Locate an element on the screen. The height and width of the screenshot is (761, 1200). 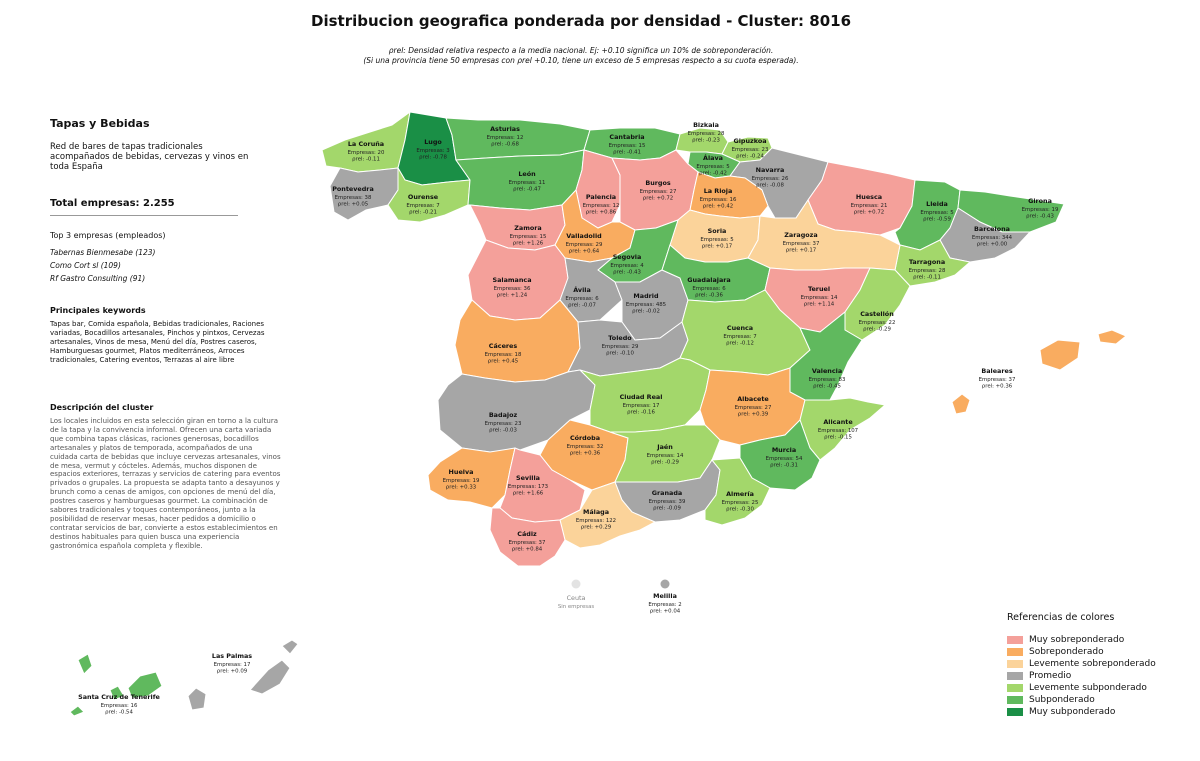
province-melilla is located at coordinates (665, 584).